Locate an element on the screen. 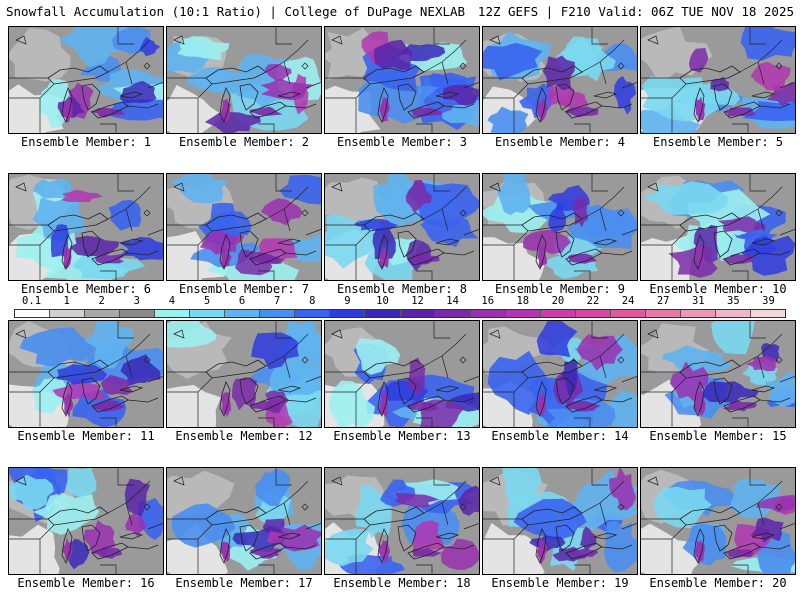 The image size is (800, 600). ensemble-member-label: Ensemble Member: 18 is located at coordinates (402, 583).